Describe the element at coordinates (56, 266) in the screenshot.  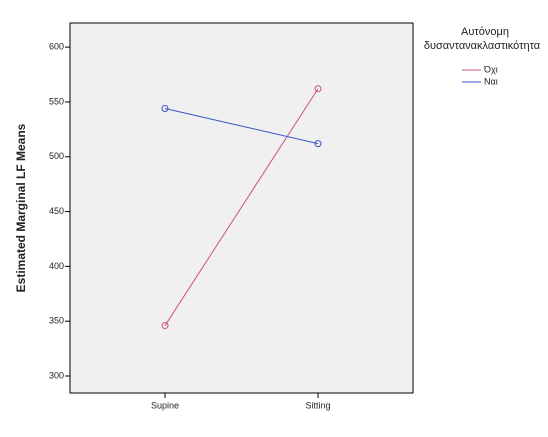
I see `y-tick-label: 400` at that location.